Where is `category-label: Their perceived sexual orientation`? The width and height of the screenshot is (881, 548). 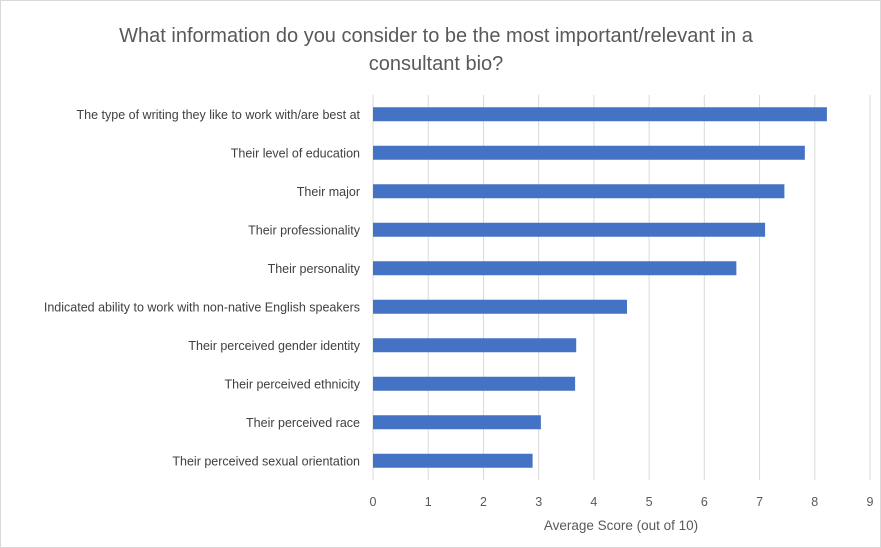 category-label: Their perceived sexual orientation is located at coordinates (266, 461).